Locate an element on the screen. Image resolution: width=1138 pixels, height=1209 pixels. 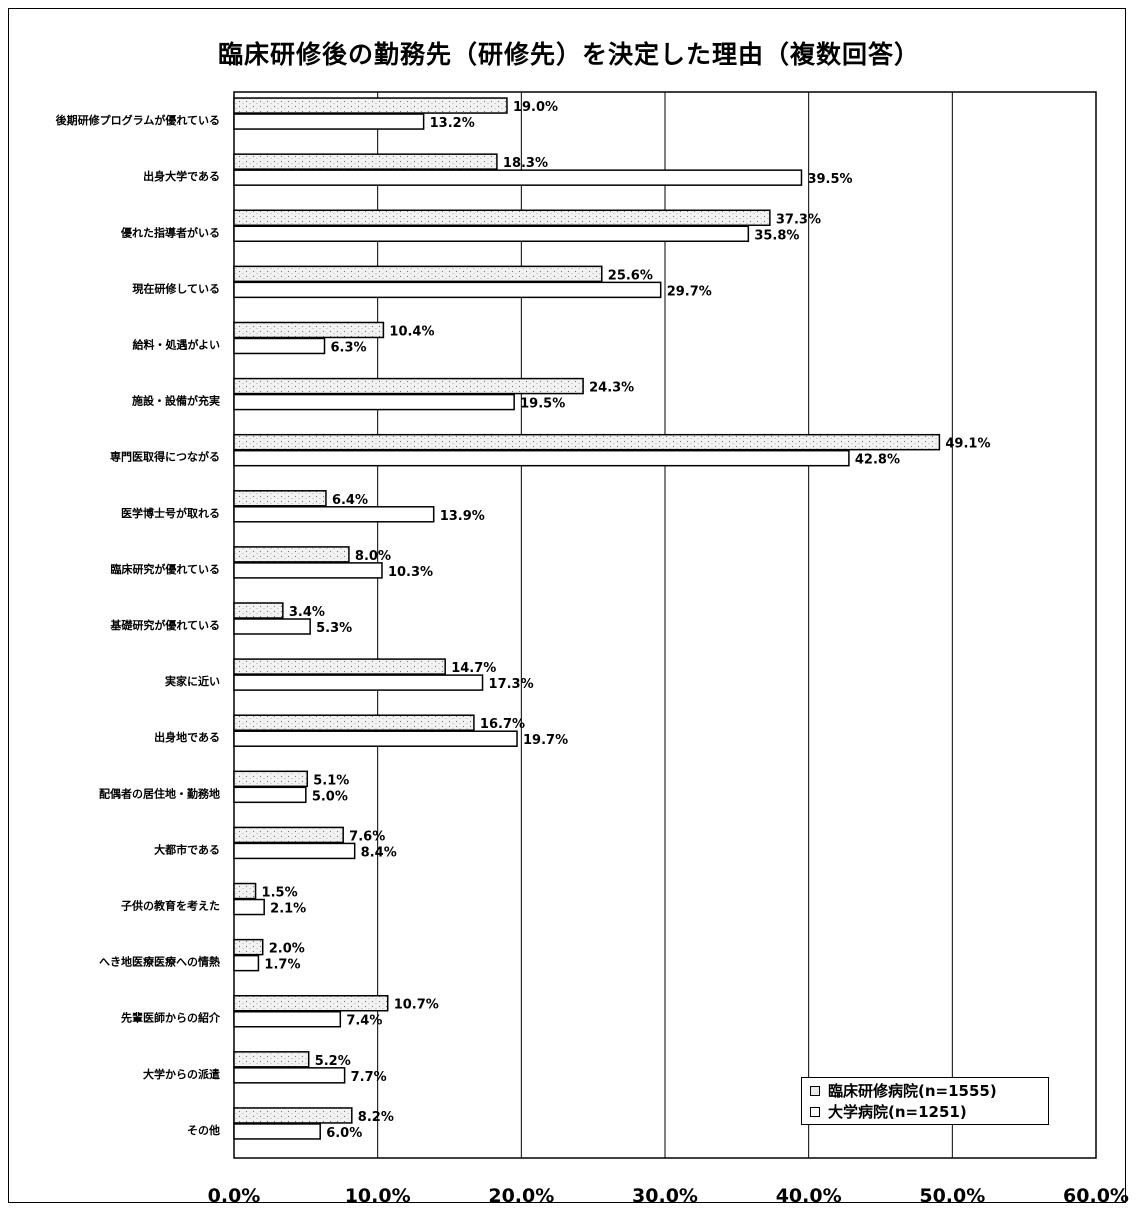
category-label: 臨床研究が優れている is located at coordinates (165, 569).